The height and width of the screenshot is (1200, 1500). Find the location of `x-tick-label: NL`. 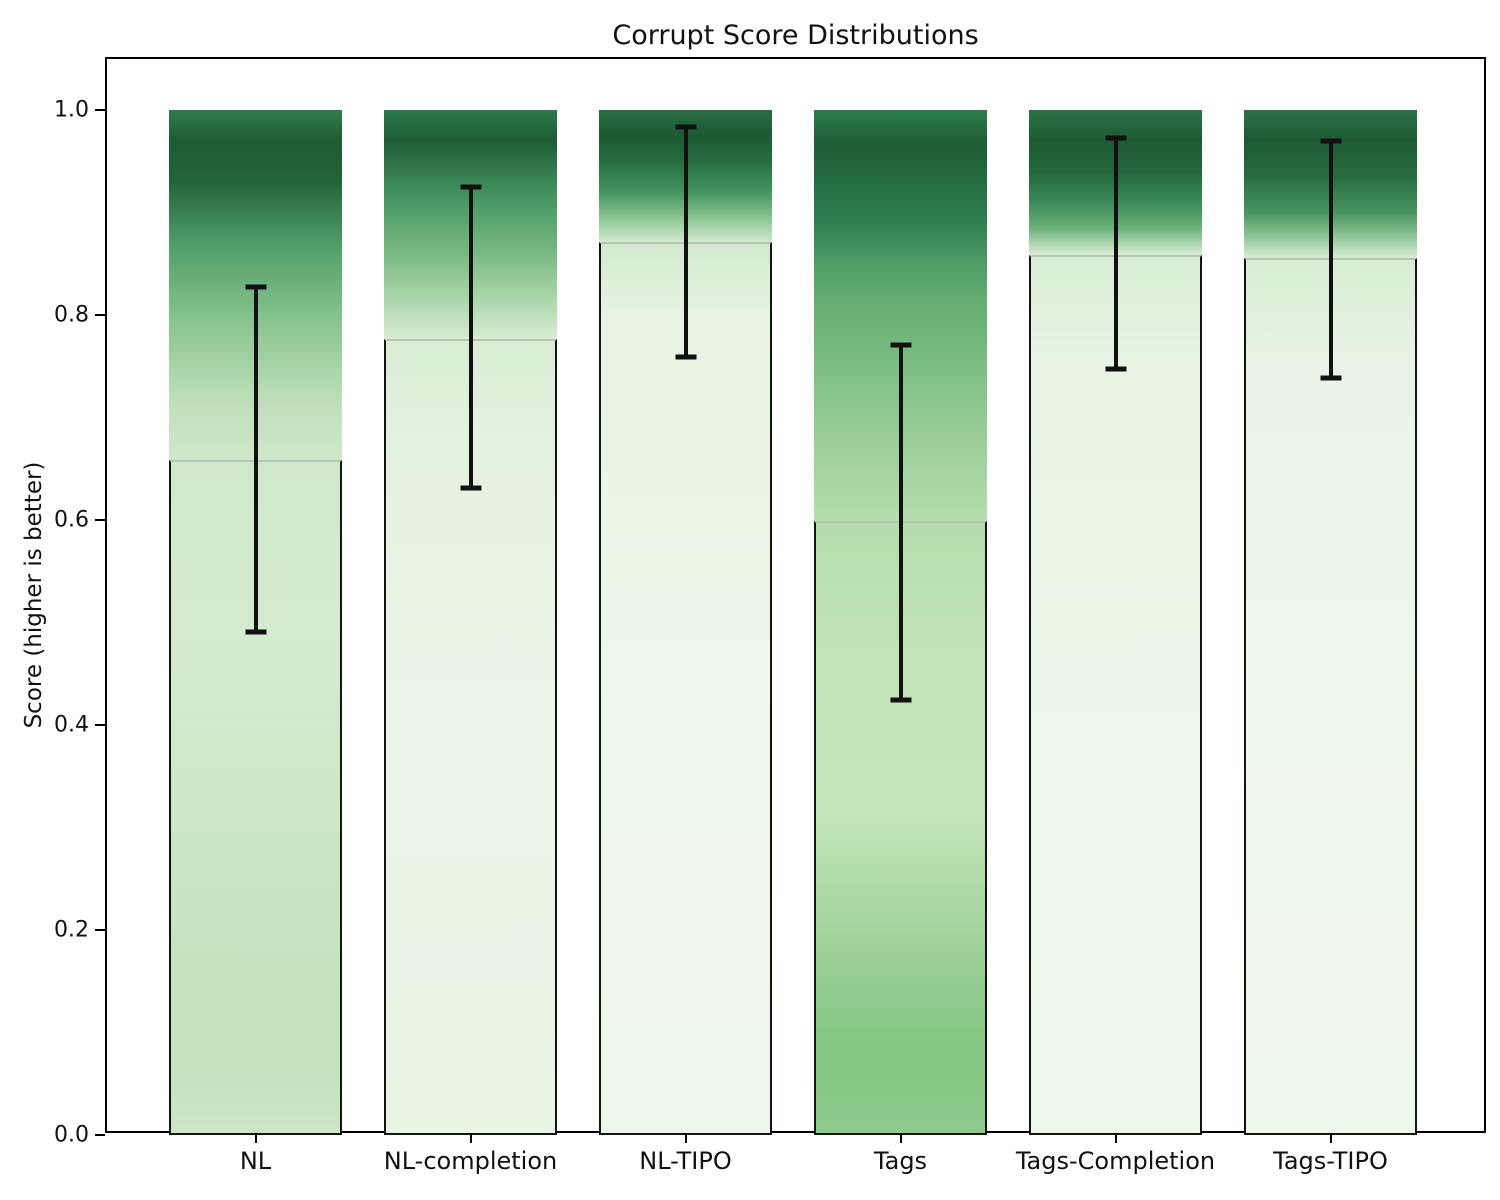

x-tick-label: NL is located at coordinates (255, 1161).